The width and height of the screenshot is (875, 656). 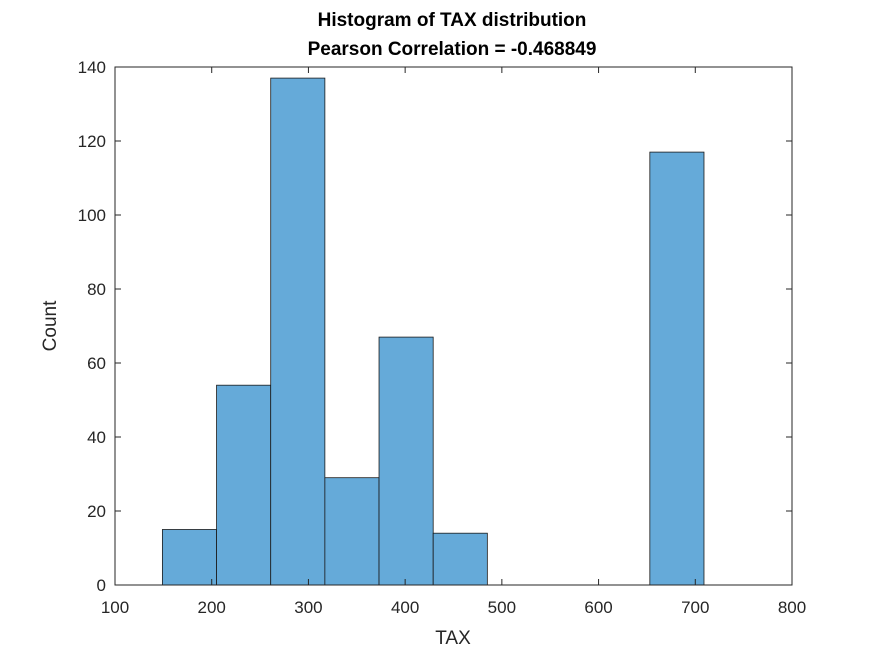 What do you see at coordinates (405, 607) in the screenshot?
I see `x-tick-label: 400` at bounding box center [405, 607].